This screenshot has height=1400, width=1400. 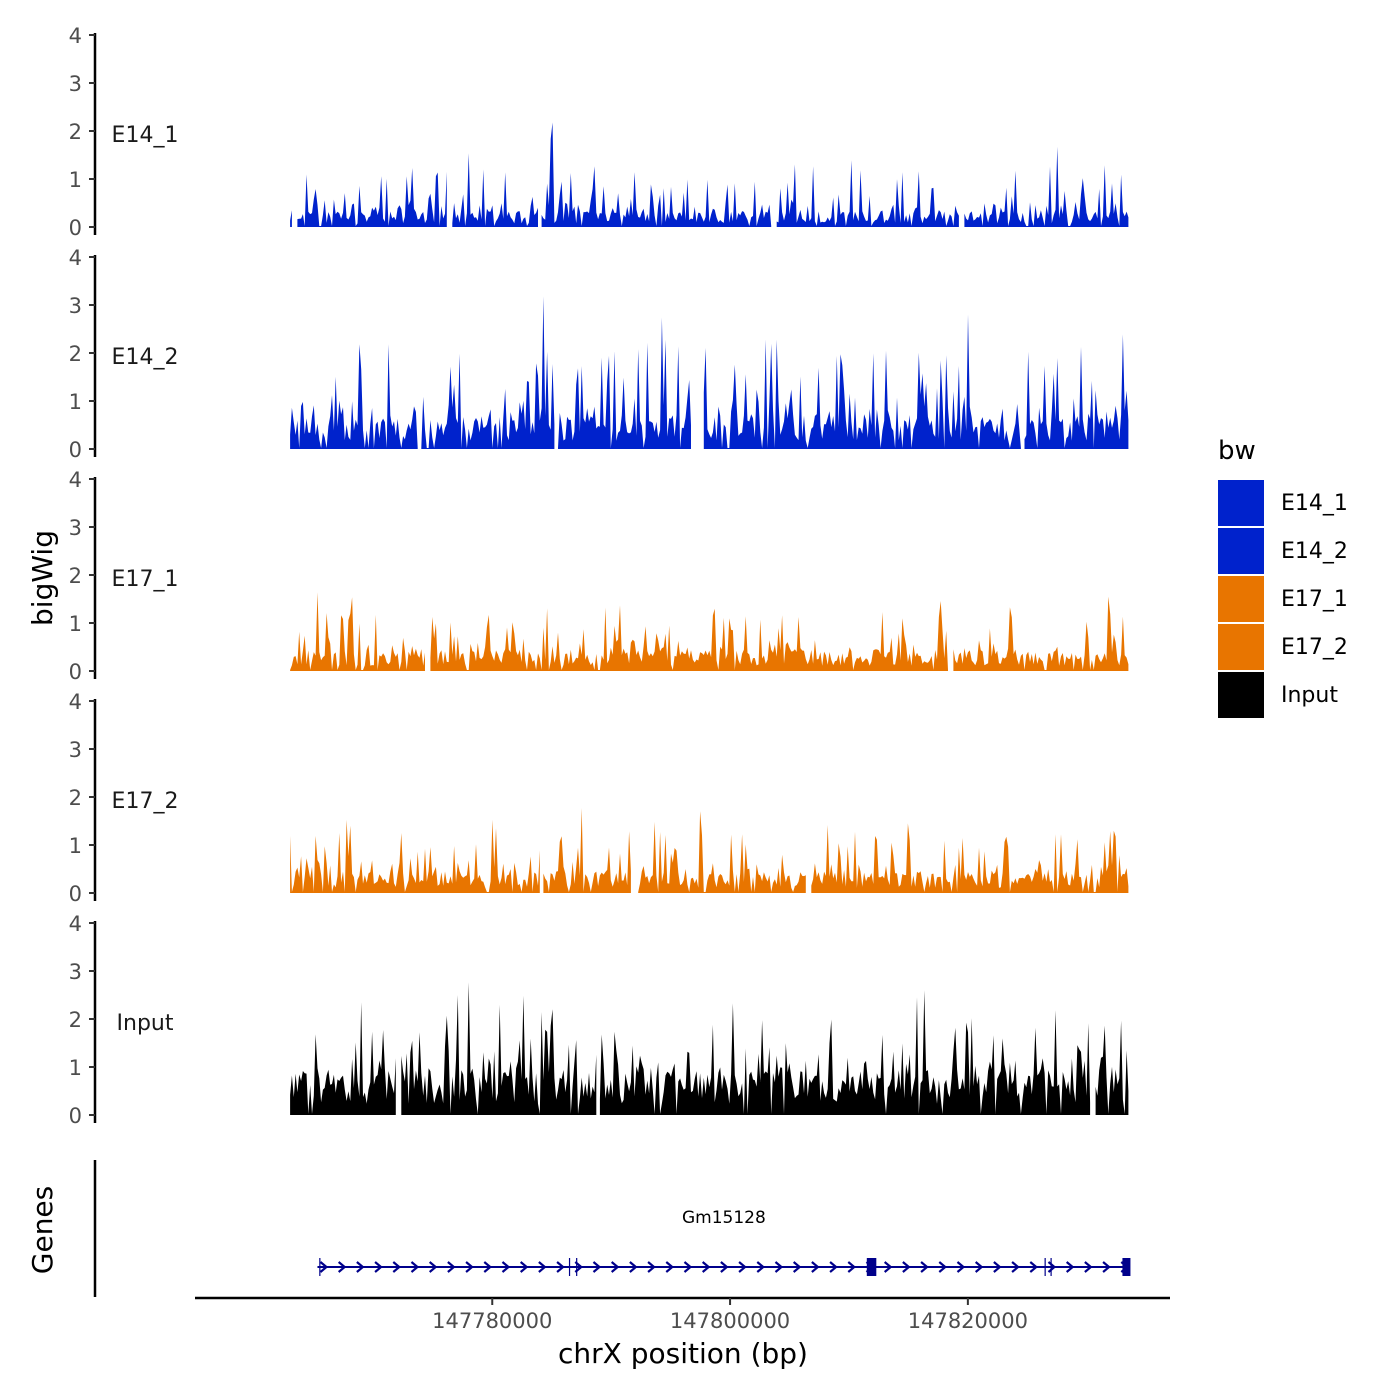 I want to click on x-axis-title: chrX position (bp), so click(x=683, y=1353).